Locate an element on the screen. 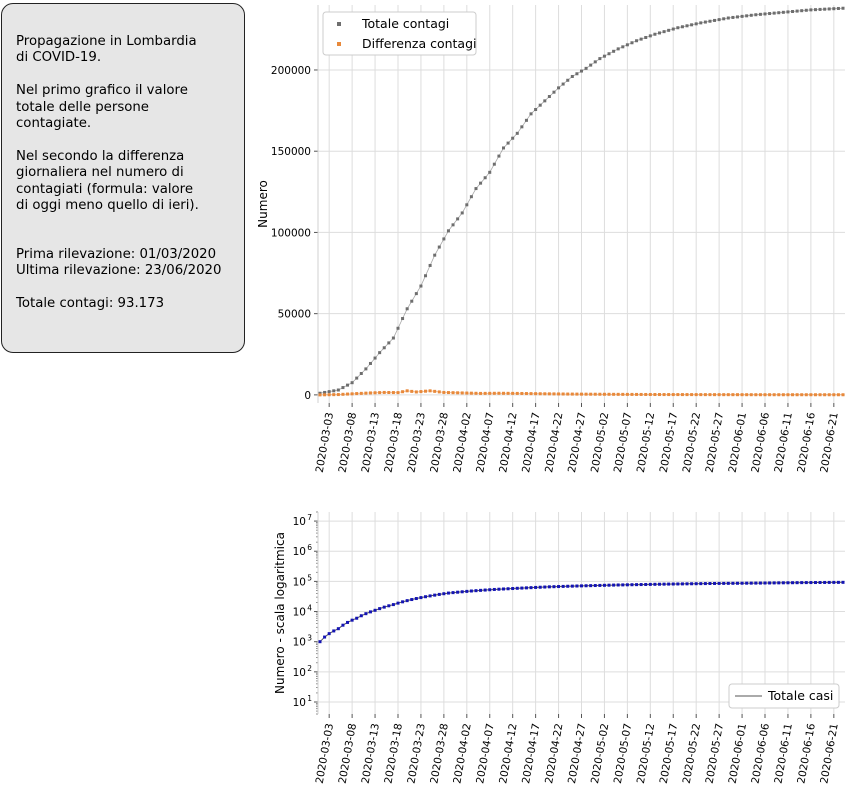 The image size is (851, 786). x-tick-label: 2020-04-07 is located at coordinates (485, 753).